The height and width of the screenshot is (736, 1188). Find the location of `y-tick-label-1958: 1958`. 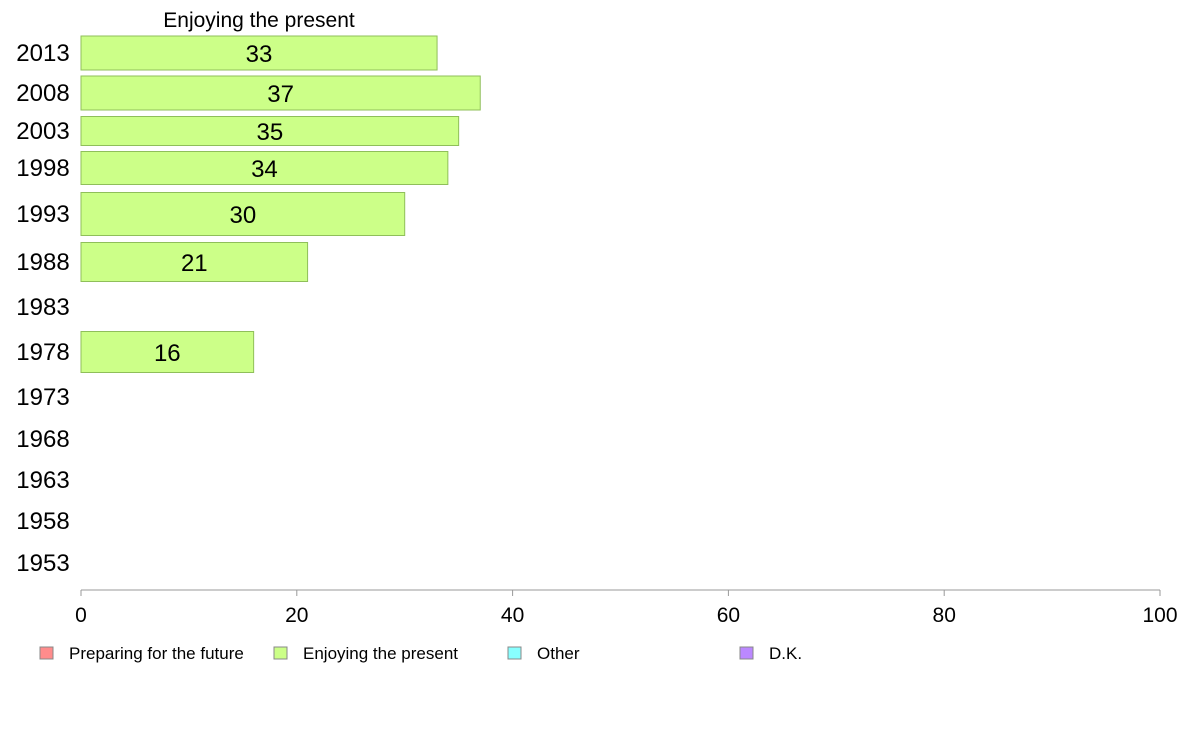

y-tick-label-1958: 1958 is located at coordinates (42, 521).